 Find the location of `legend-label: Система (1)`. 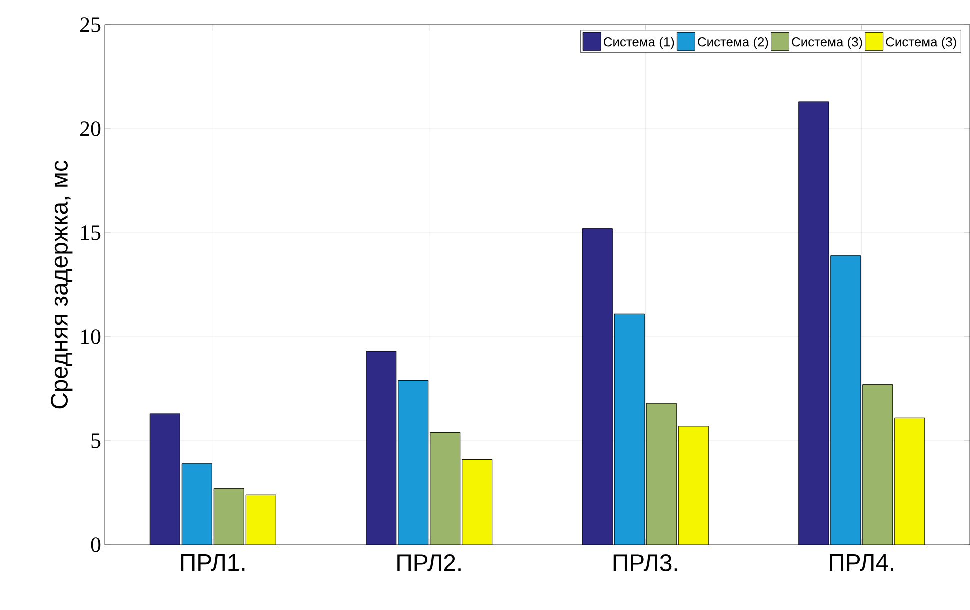

legend-label: Система (1) is located at coordinates (639, 43).